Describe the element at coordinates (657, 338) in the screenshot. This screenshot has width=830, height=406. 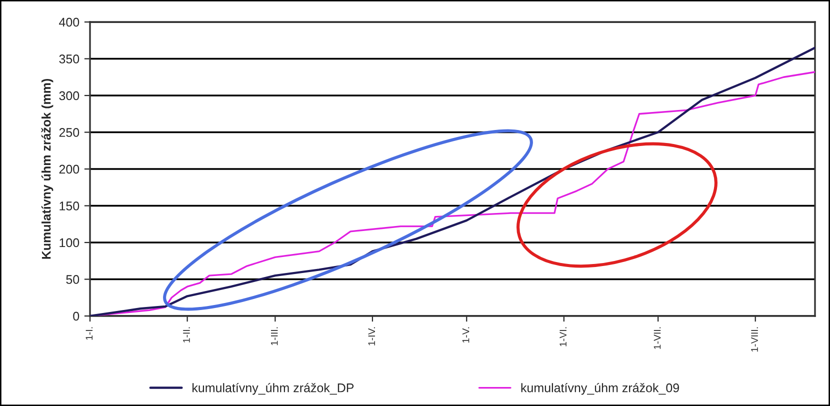
I see `x-tick-label: 1-VII.` at that location.